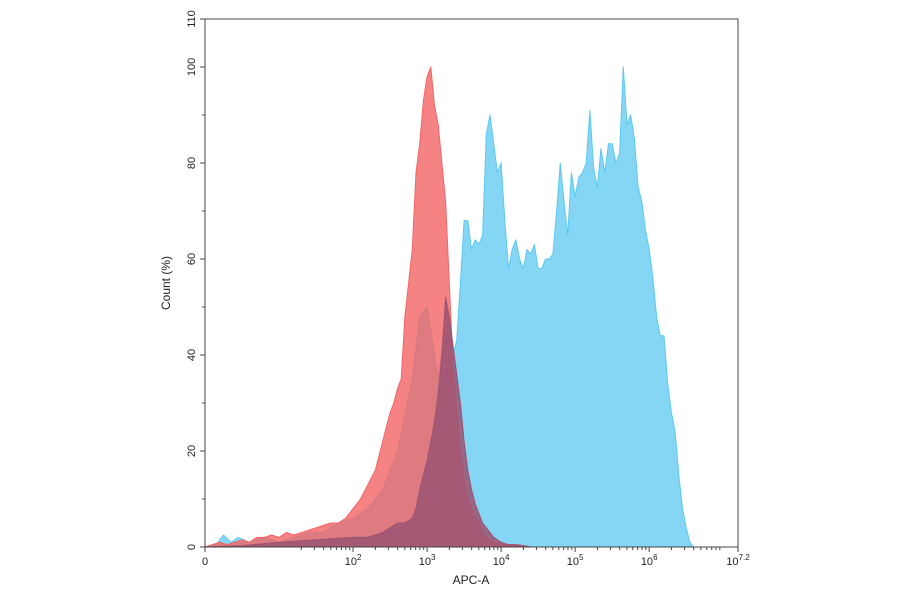 This screenshot has height=594, width=900. Describe the element at coordinates (192, 547) in the screenshot. I see `y-tick-label: 0` at that location.